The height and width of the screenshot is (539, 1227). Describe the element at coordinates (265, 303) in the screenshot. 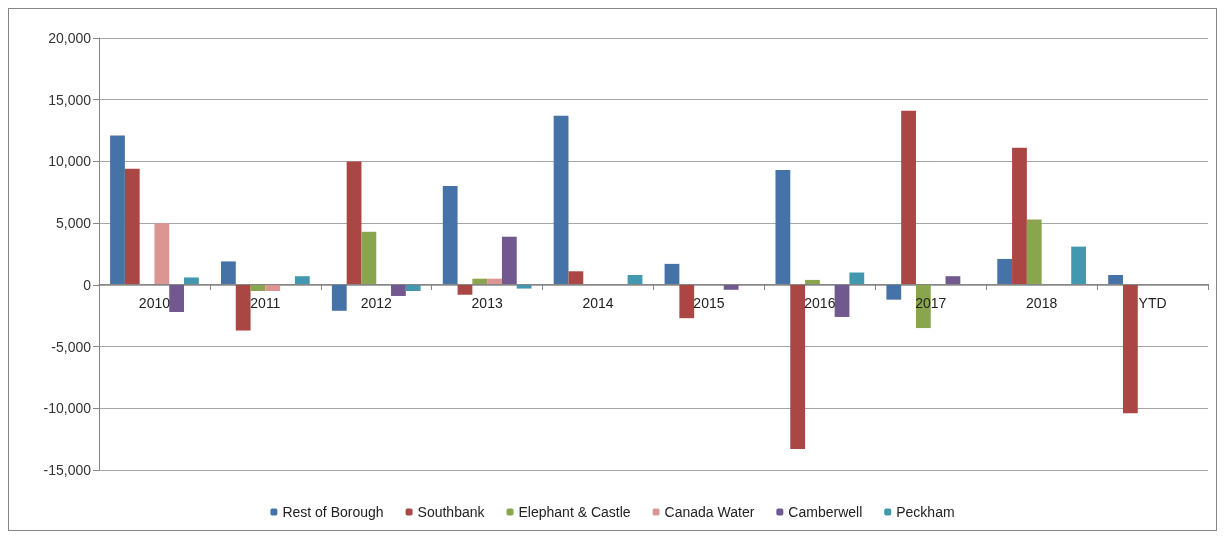

I see `x-tick-label: 2011` at that location.